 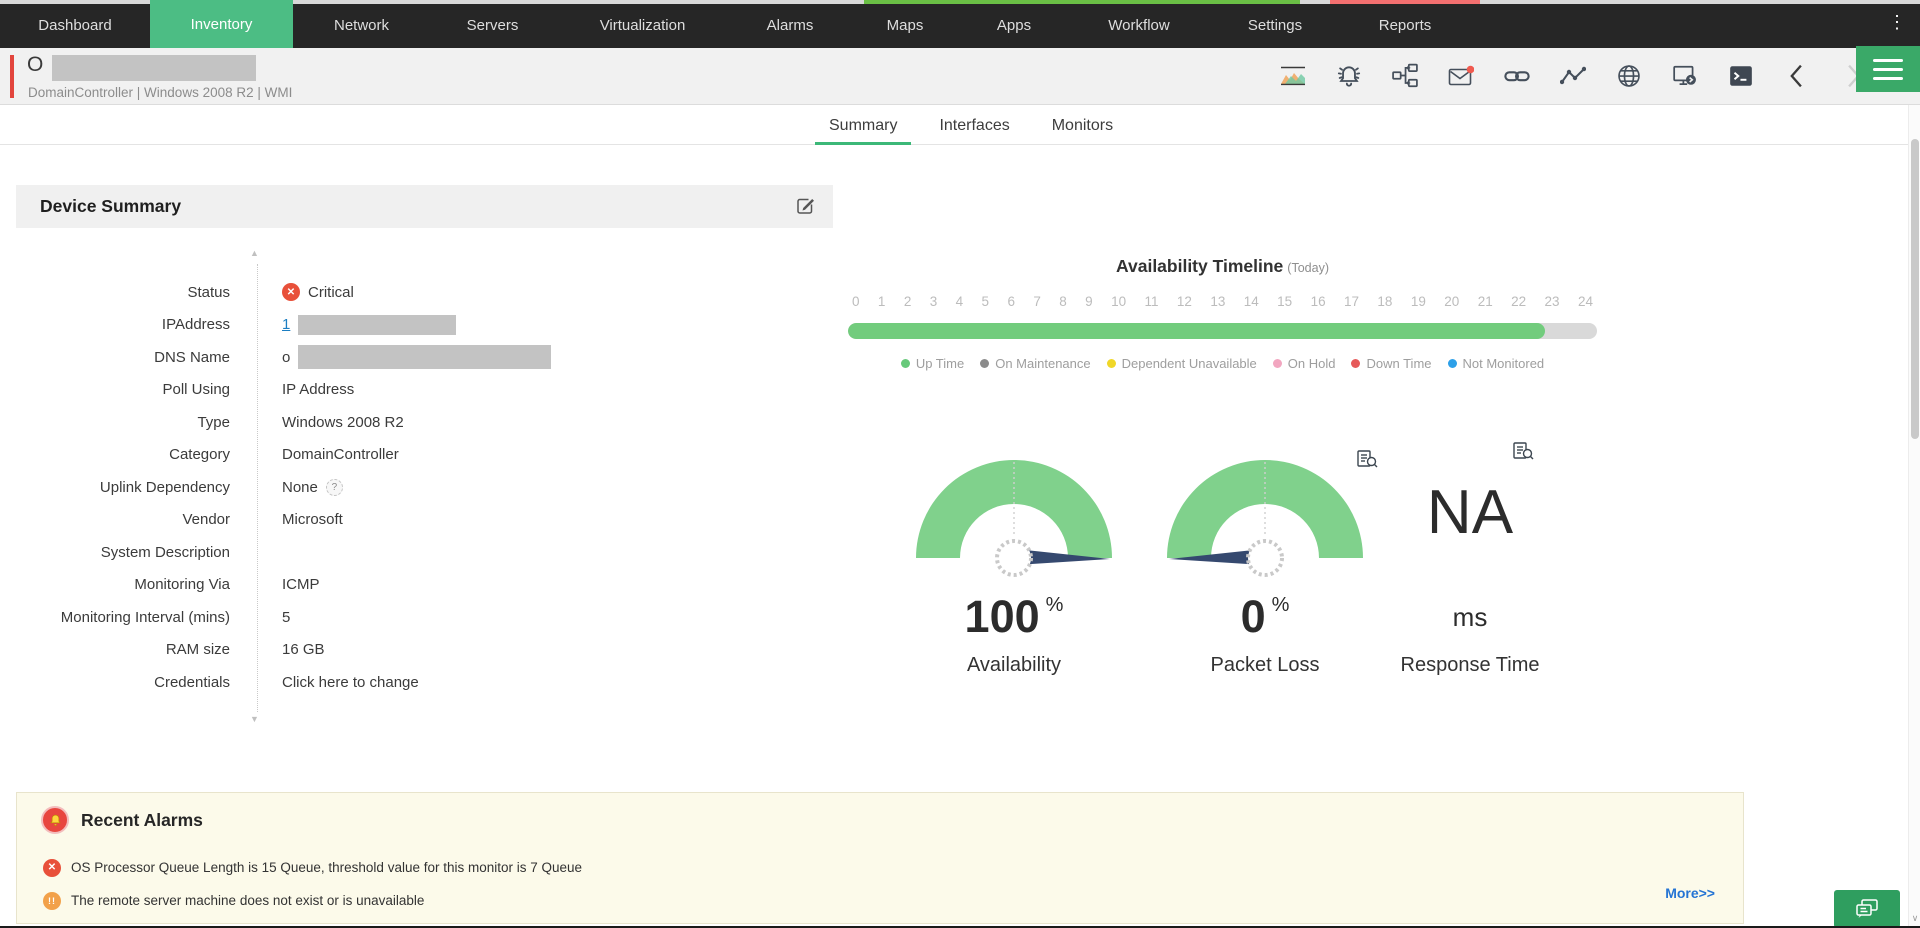 I want to click on field-label: Status, so click(x=208, y=292).